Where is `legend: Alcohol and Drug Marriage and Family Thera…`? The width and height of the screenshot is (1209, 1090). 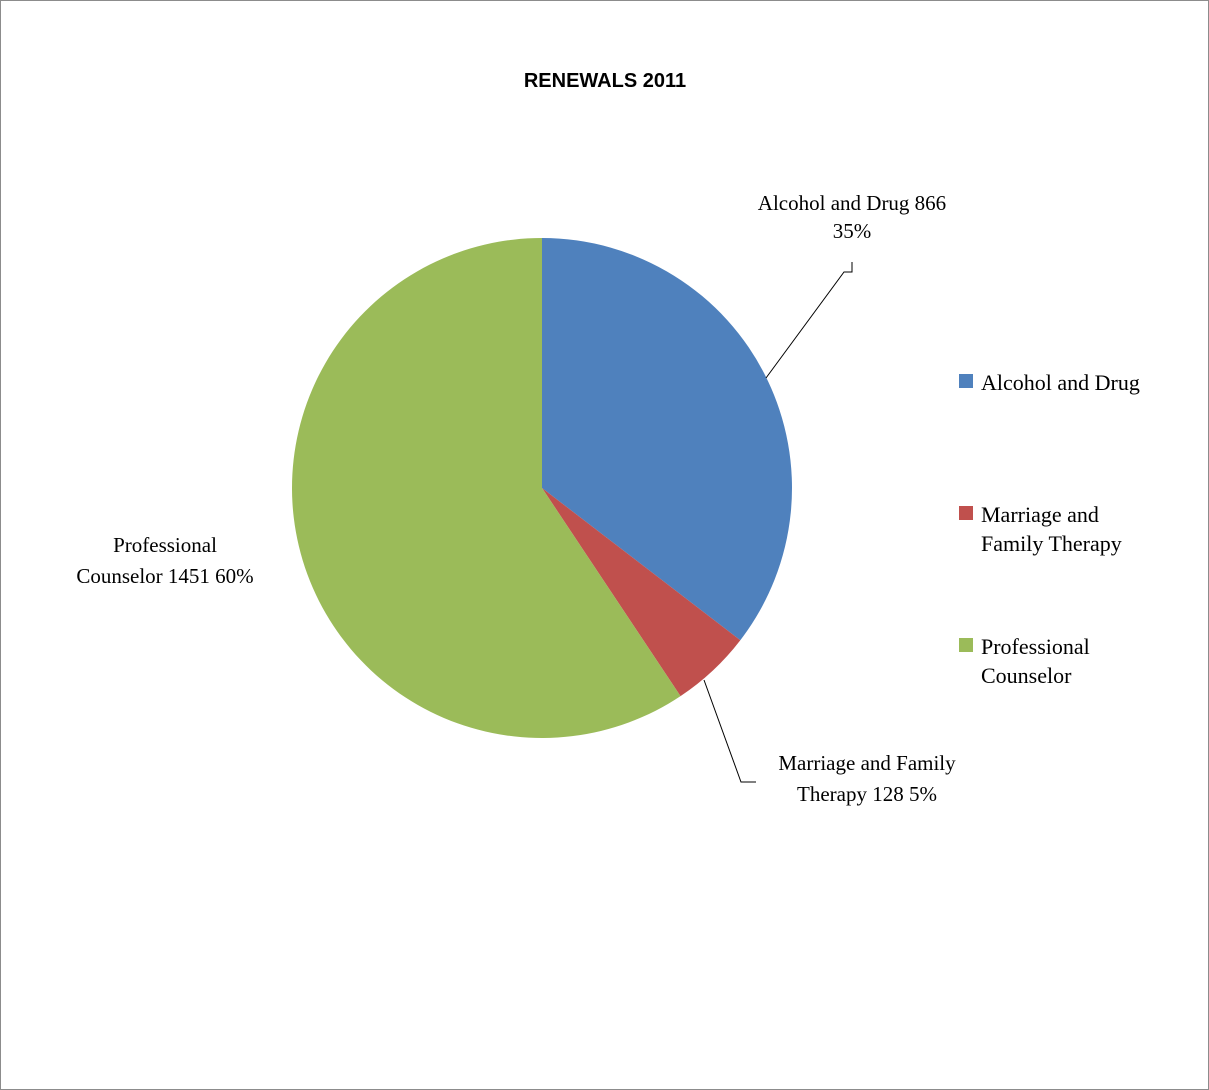 legend: Alcohol and Drug Marriage and Family Thera… is located at coordinates (1049, 529).